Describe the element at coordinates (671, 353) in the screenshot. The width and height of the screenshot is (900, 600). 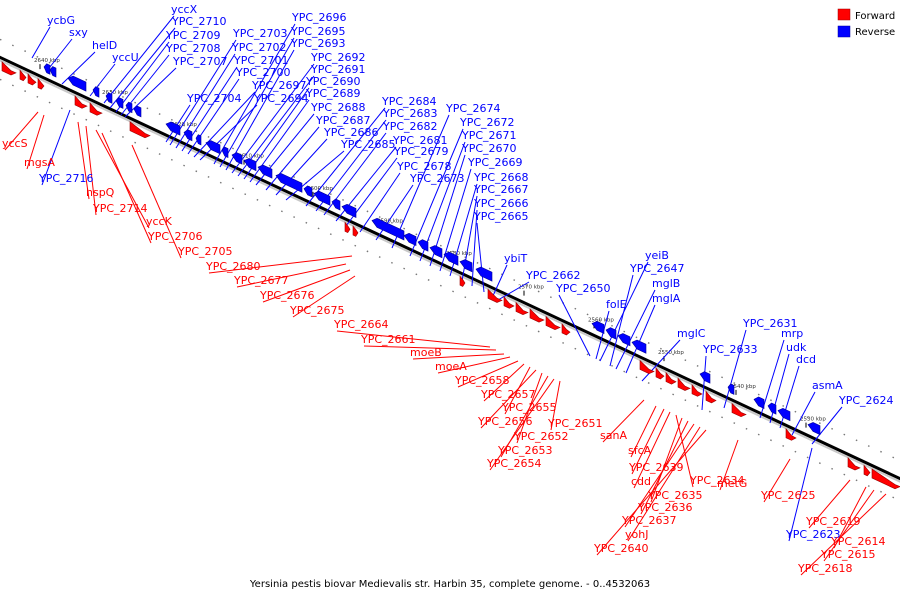
I see `axis-tick-label: 2550 kbp` at that location.